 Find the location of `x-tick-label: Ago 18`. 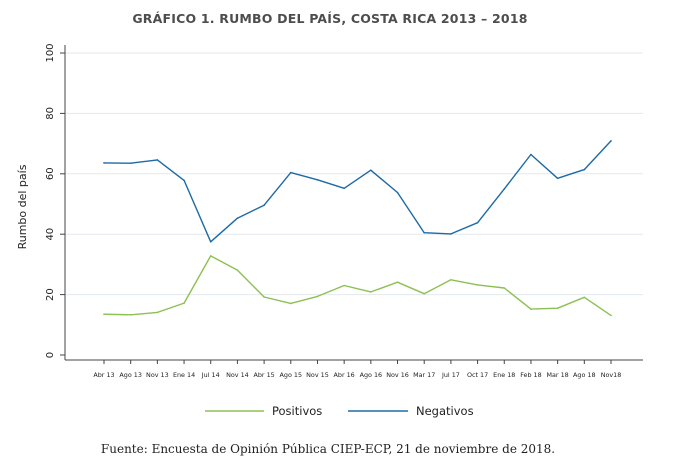

x-tick-label: Ago 18 is located at coordinates (584, 375).